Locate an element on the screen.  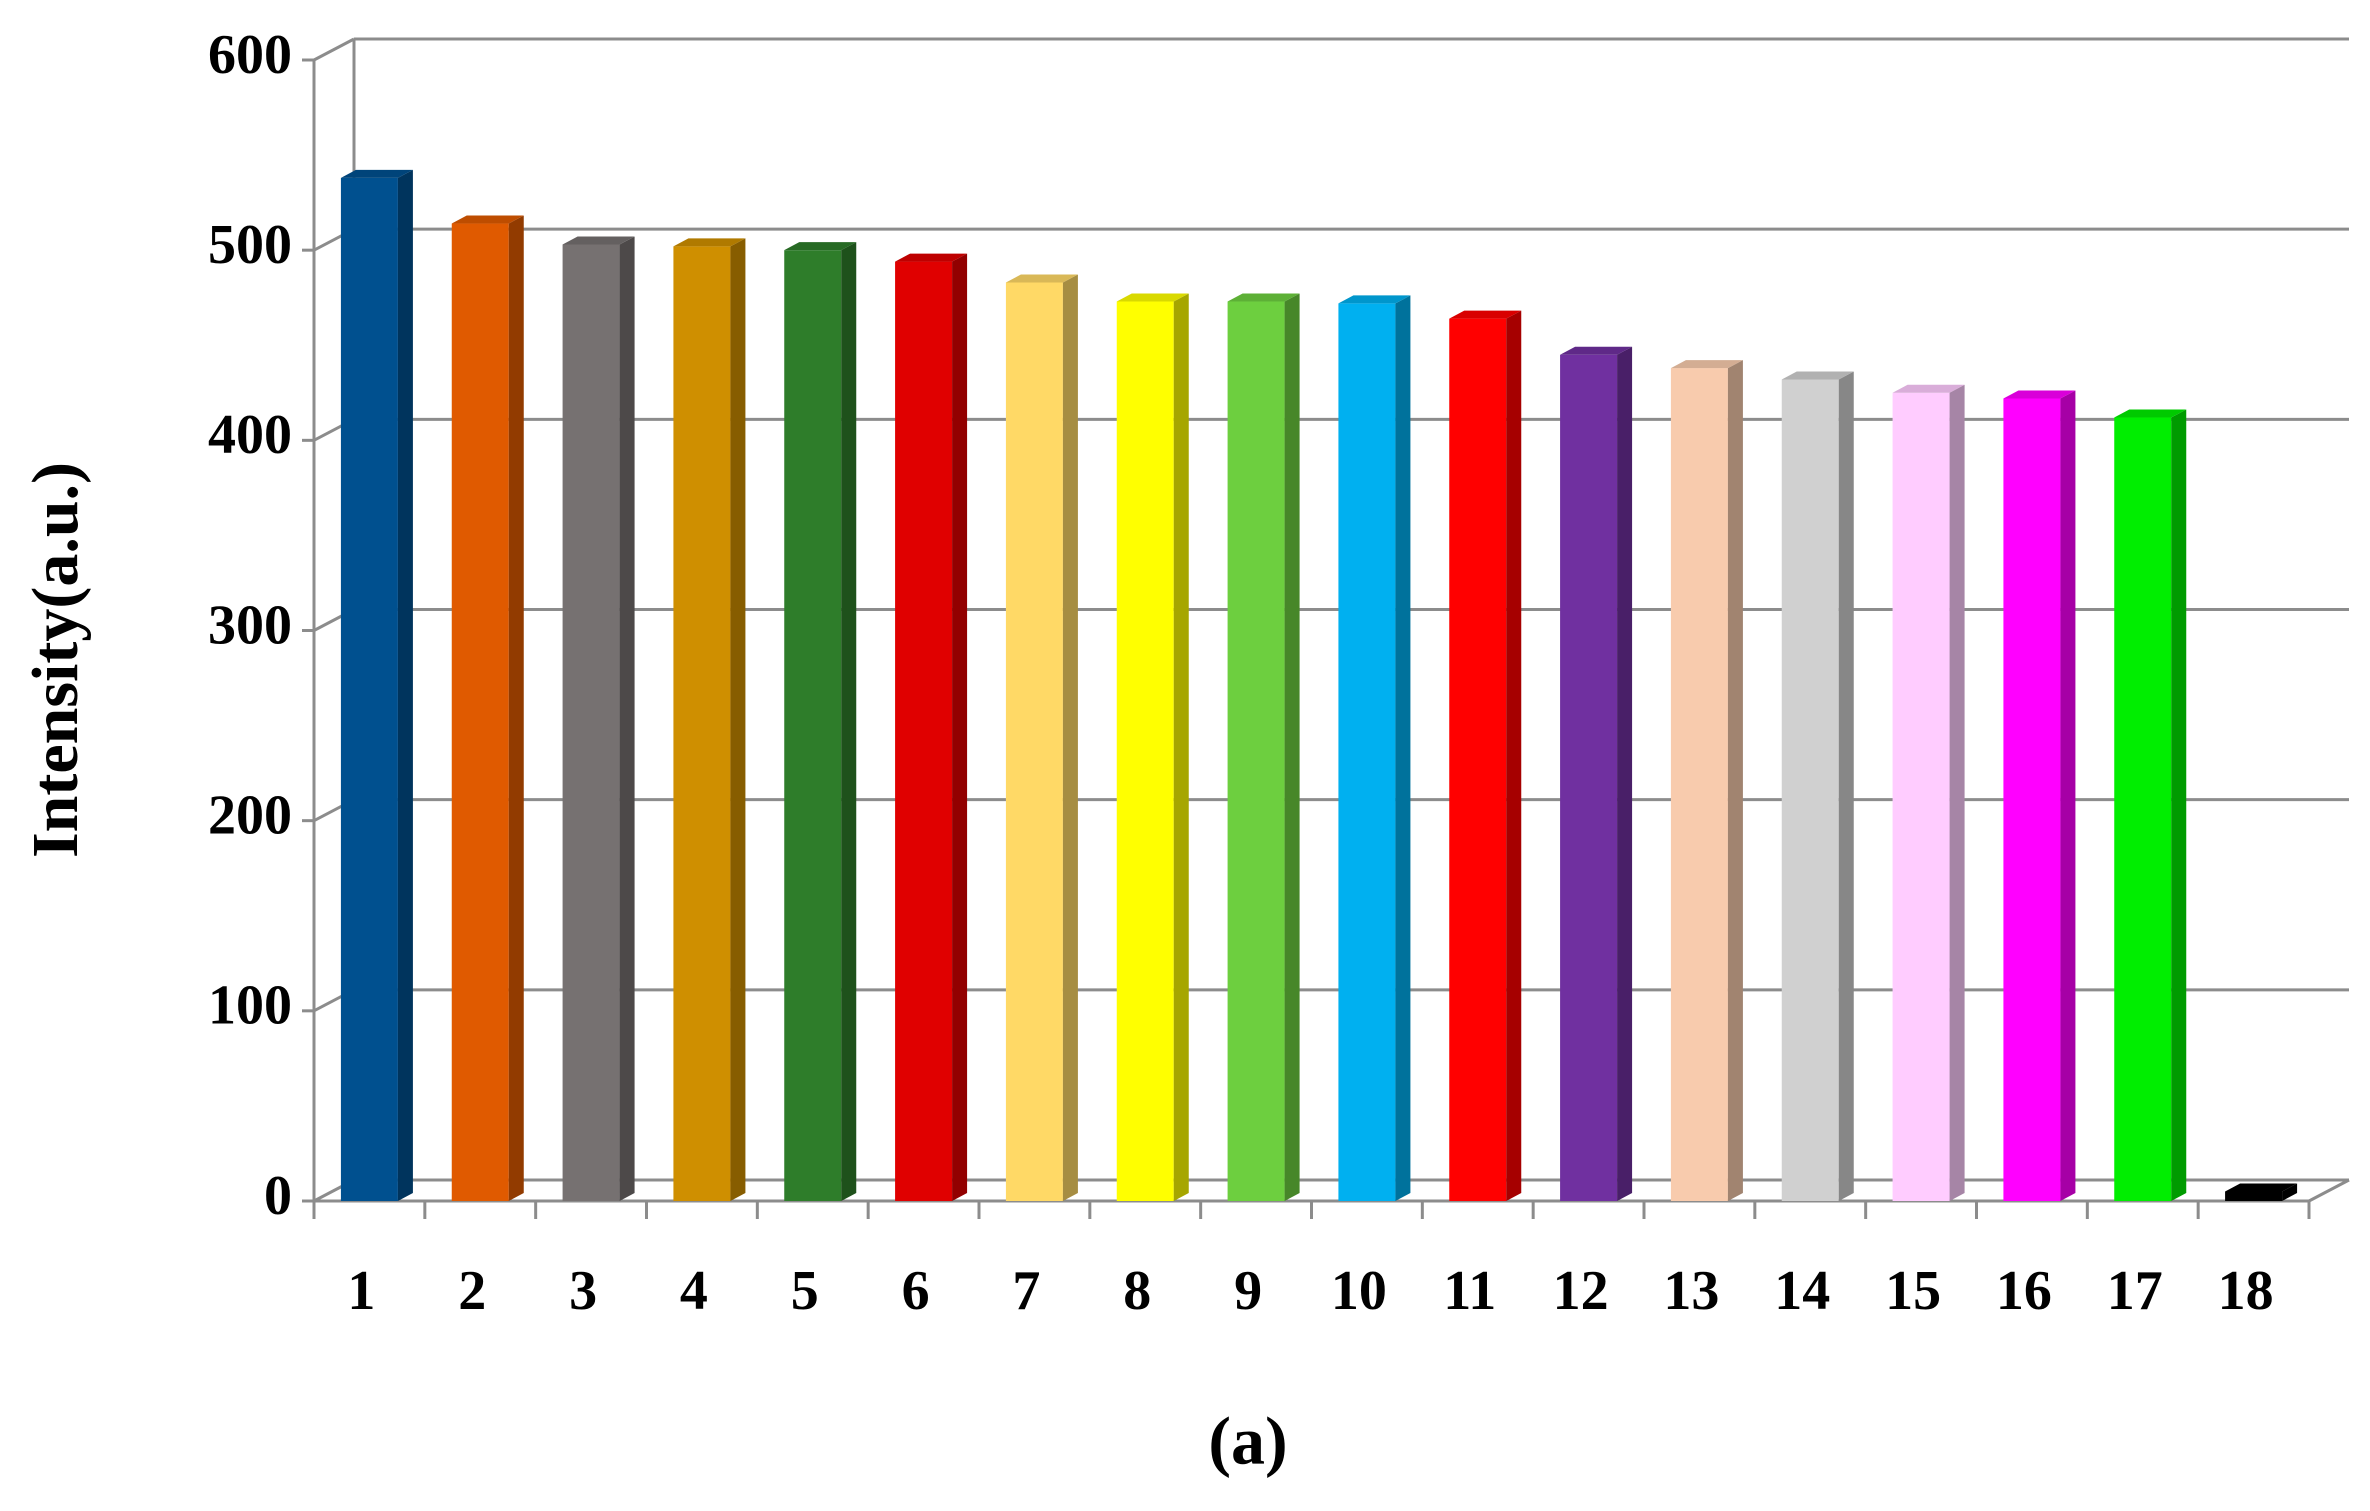
floor-right is located at coordinates (2329, 1190).